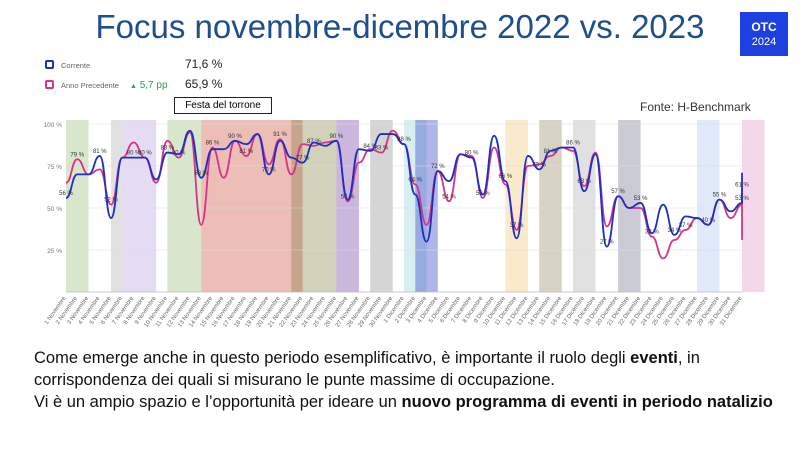  What do you see at coordinates (53, 125) in the screenshot?
I see `y-tick-label: 100 %` at bounding box center [53, 125].